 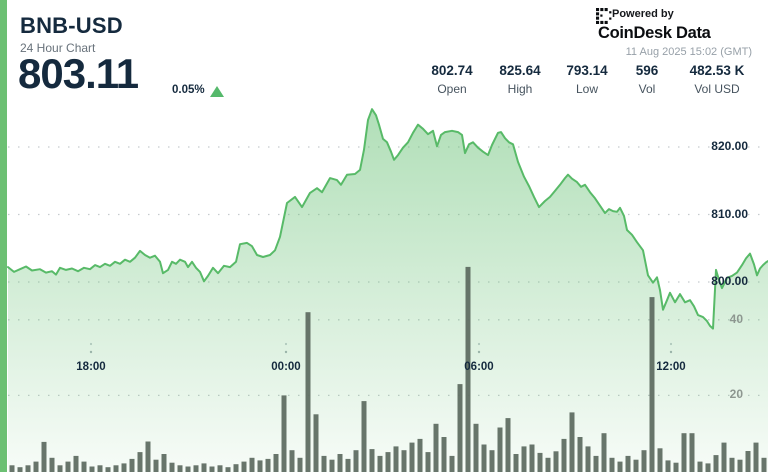 What do you see at coordinates (520, 70) in the screenshot?
I see `stat-value: 825.64` at bounding box center [520, 70].